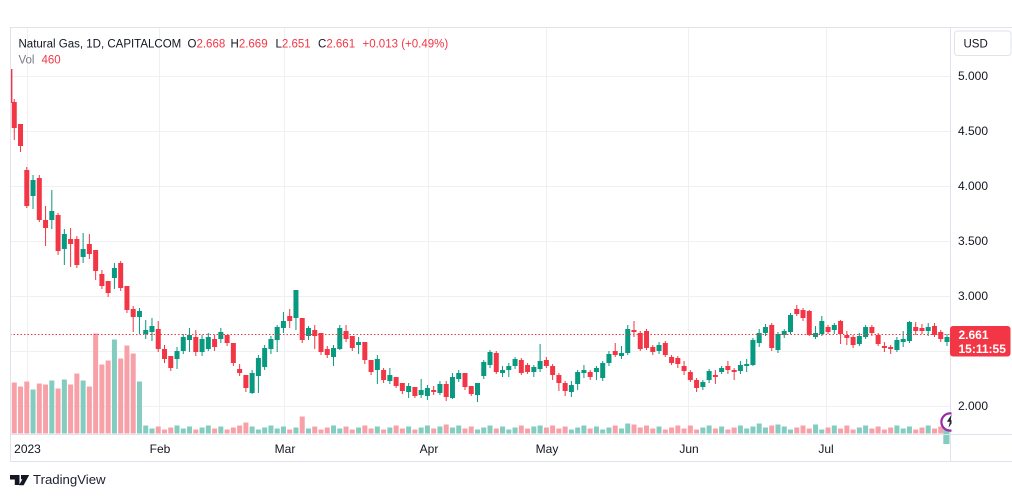  Describe the element at coordinates (27, 61) in the screenshot. I see `svg-text: Vol` at that location.